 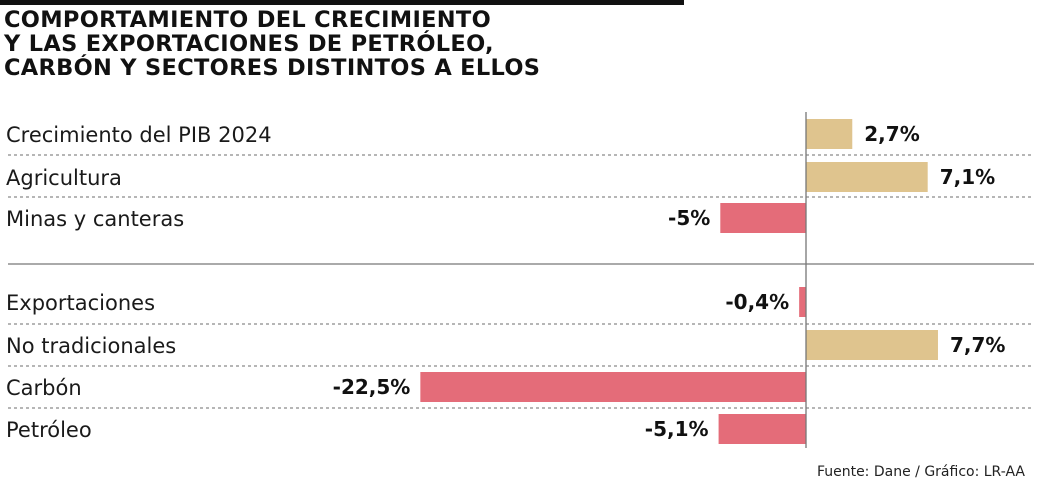 What do you see at coordinates (272, 68) in the screenshot?
I see `title-line-3: CARBÓN Y SECTORES DISTINTOS A ELLOS` at bounding box center [272, 68].